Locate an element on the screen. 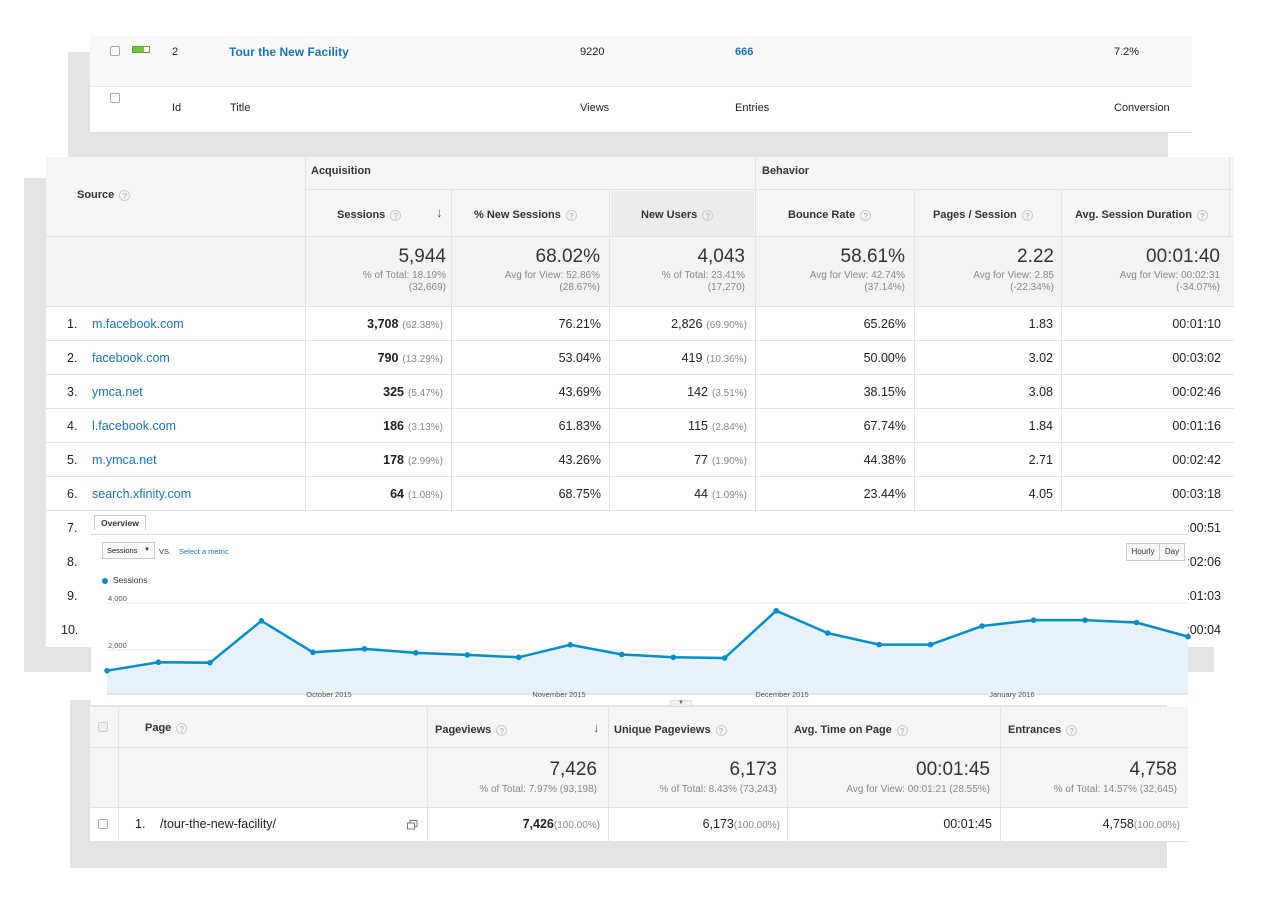 The image size is (1280, 911). day-button: Day is located at coordinates (1172, 552).